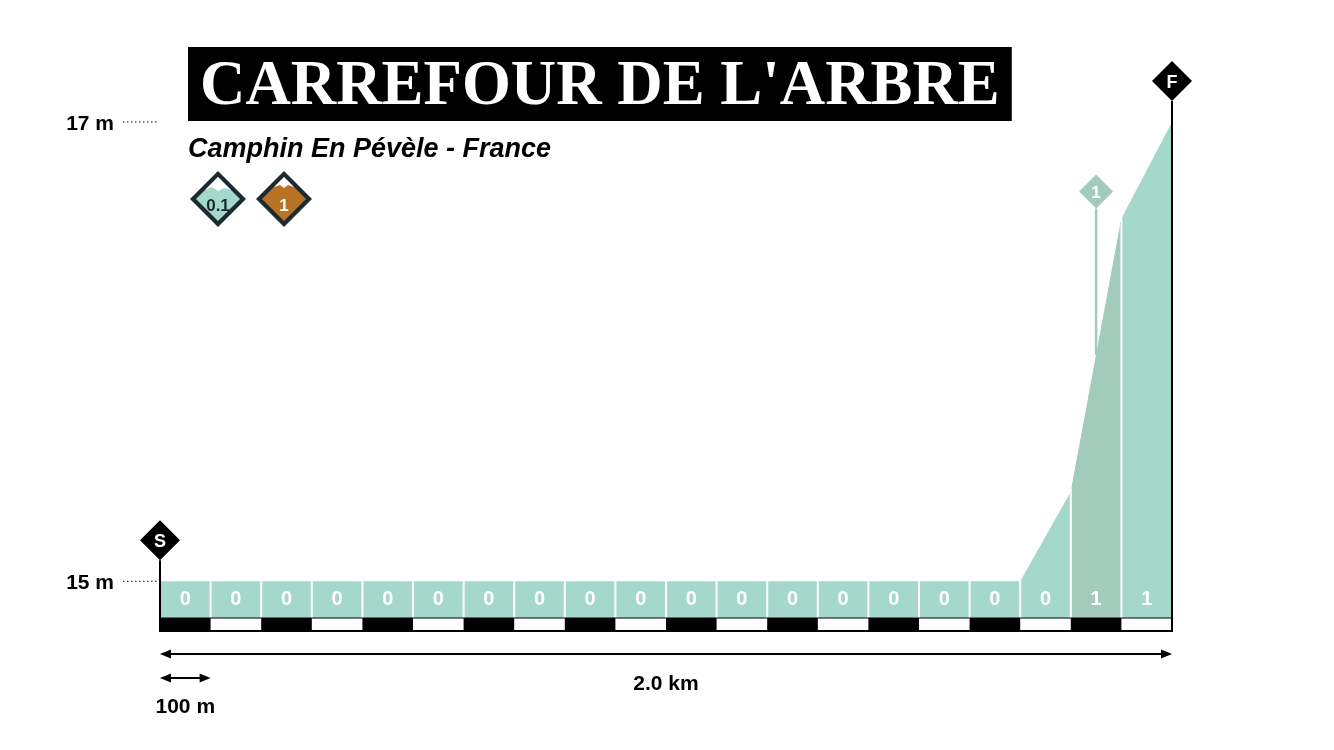  I want to click on text: 100 m, so click(185, 705).